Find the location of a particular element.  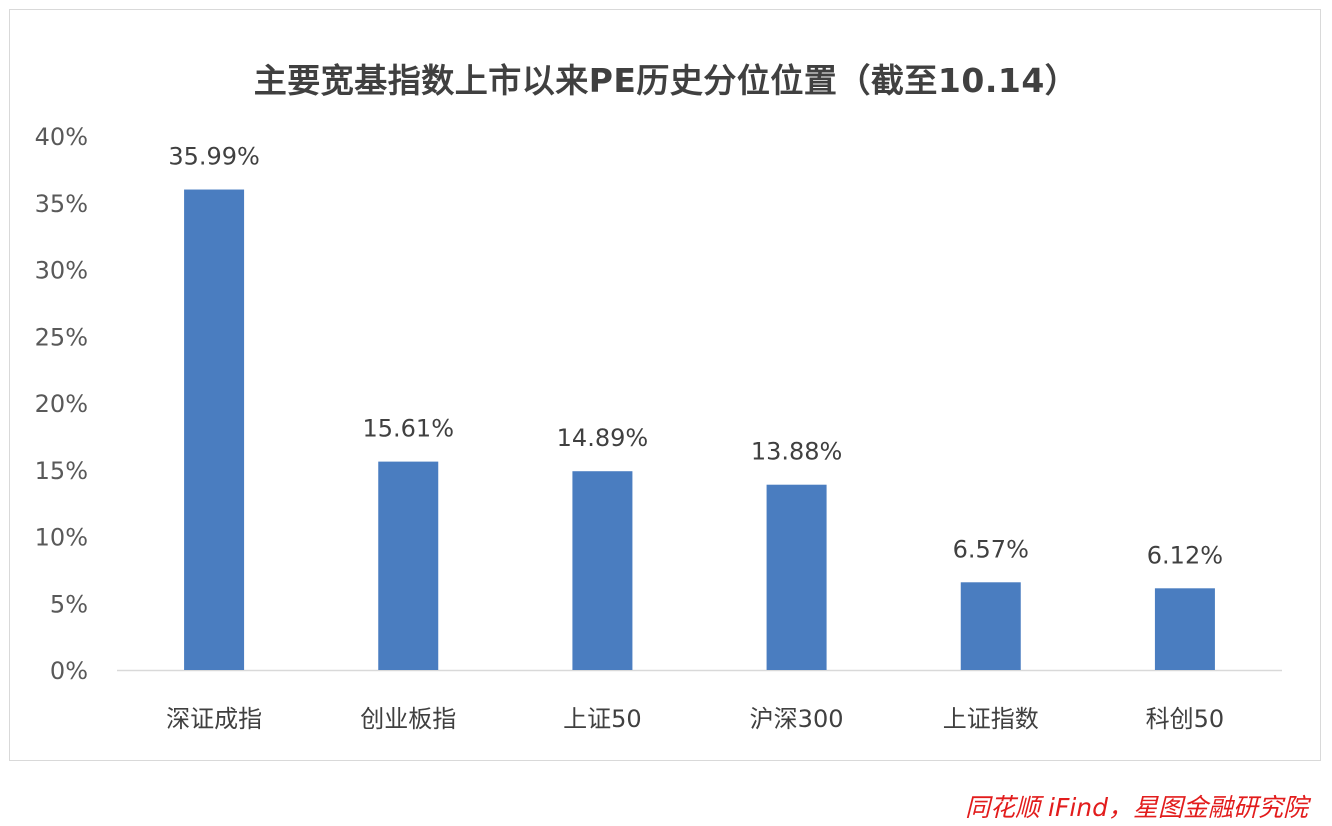

x-tick-label: 科创50 is located at coordinates (1185, 719).